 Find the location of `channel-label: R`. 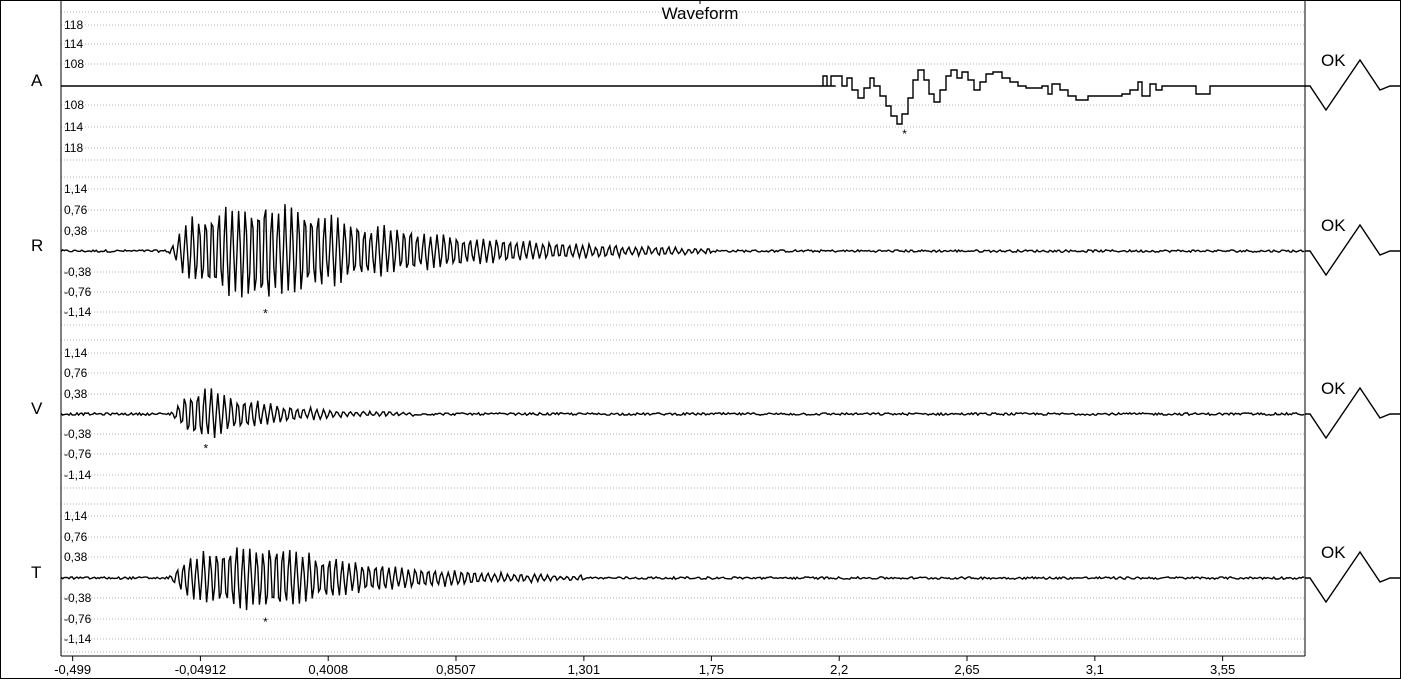

channel-label: R is located at coordinates (37, 245).